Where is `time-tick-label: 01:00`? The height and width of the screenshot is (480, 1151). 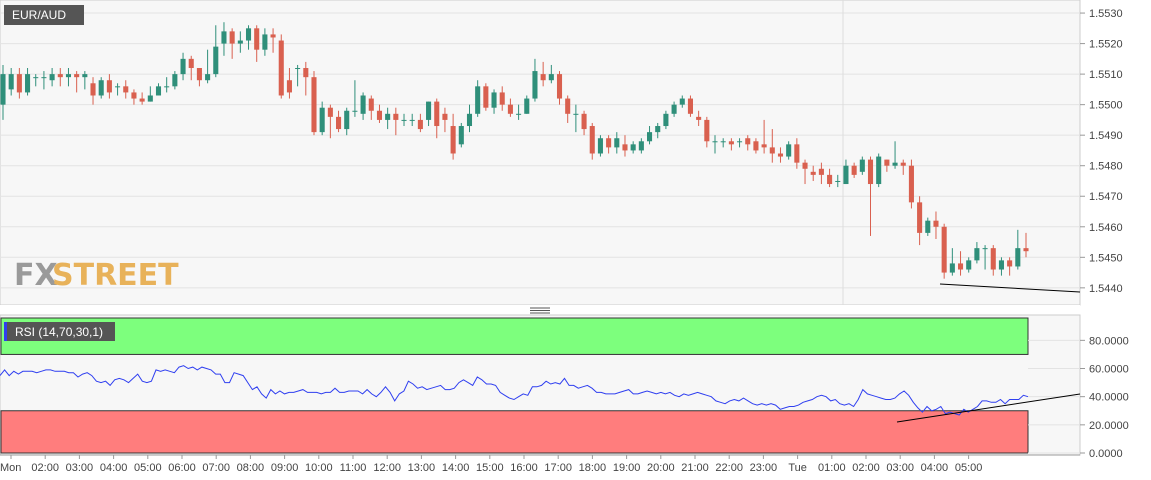 time-tick-label: 01:00 is located at coordinates (832, 468).